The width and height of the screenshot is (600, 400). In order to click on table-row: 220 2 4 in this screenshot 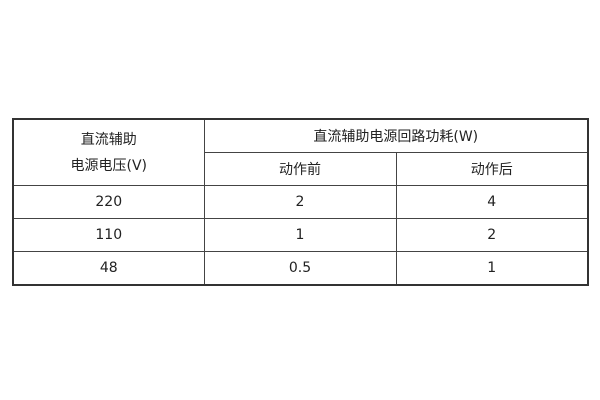, I will do `click(300, 202)`.